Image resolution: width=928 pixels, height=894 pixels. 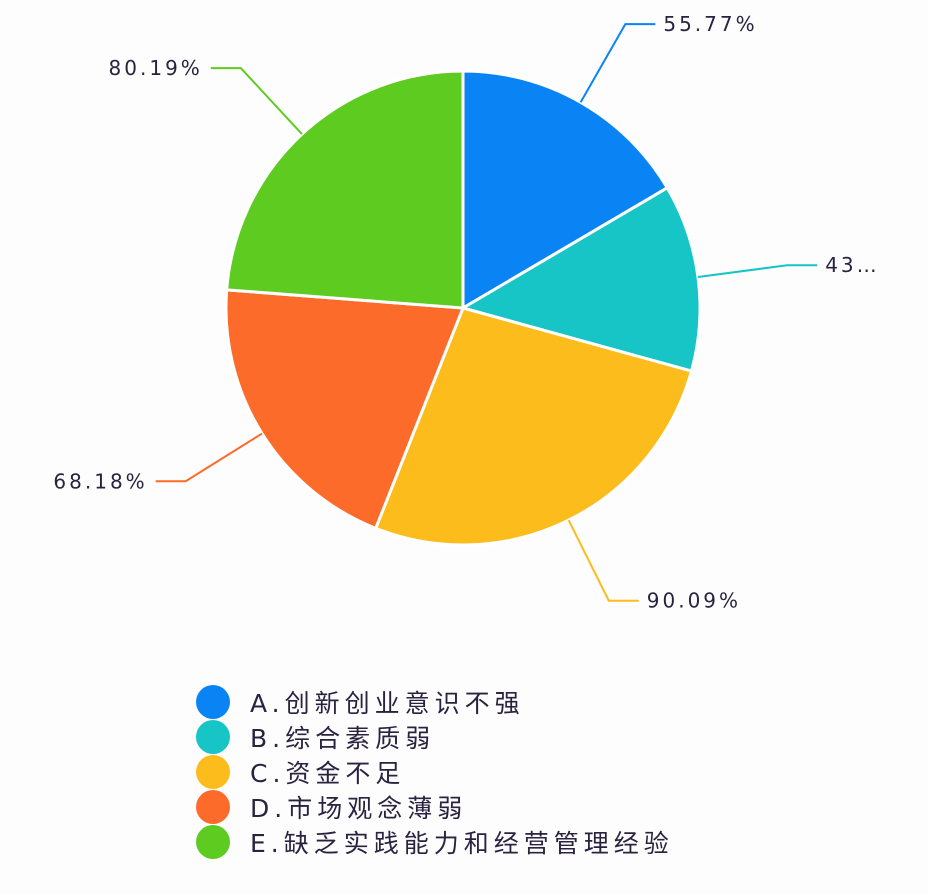 What do you see at coordinates (343, 738) in the screenshot?
I see `legend-label: B.综合素质弱` at bounding box center [343, 738].